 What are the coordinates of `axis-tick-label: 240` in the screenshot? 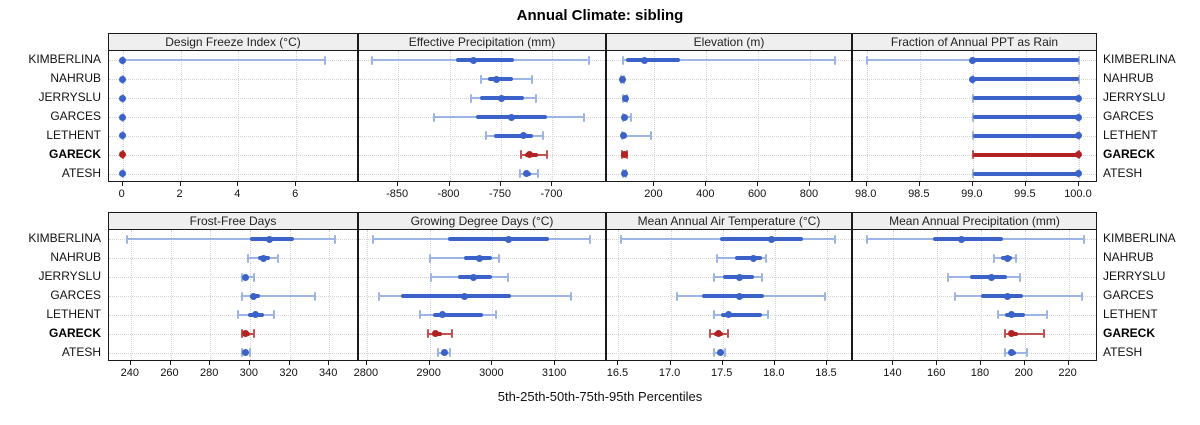 It's located at (129, 373).